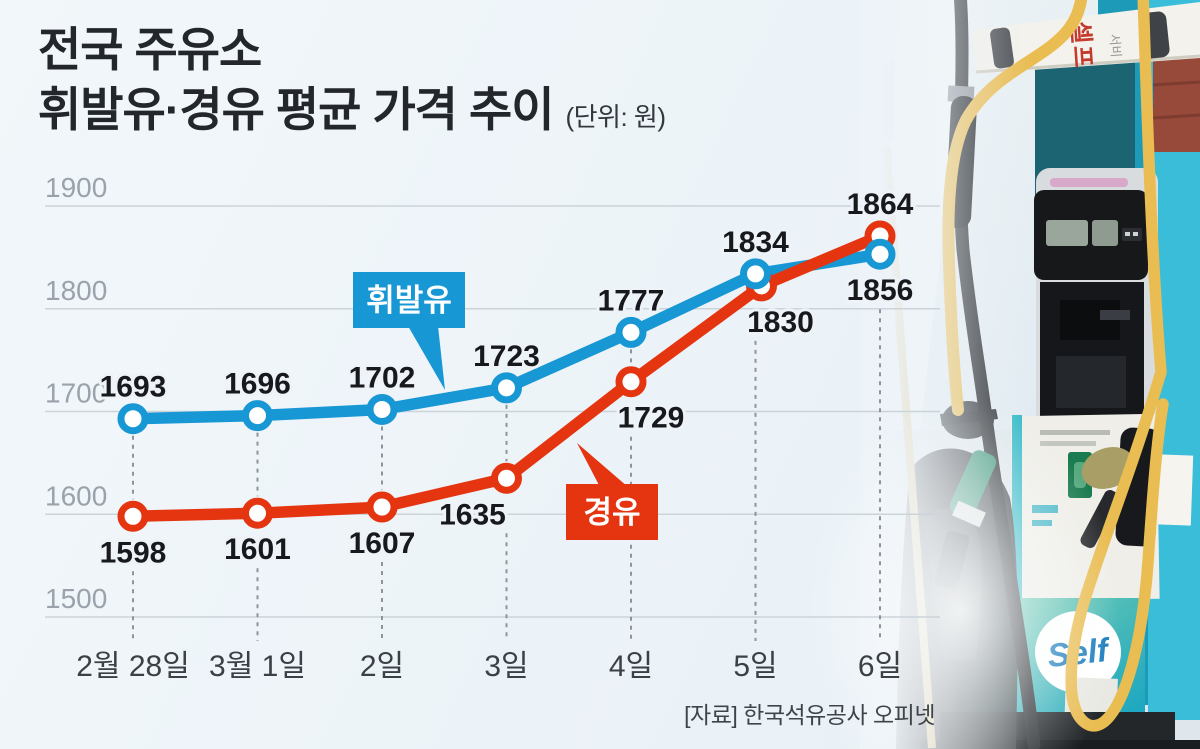 The image size is (1200, 749). Describe the element at coordinates (382, 666) in the screenshot. I see `x-axis-label: 2일` at that location.